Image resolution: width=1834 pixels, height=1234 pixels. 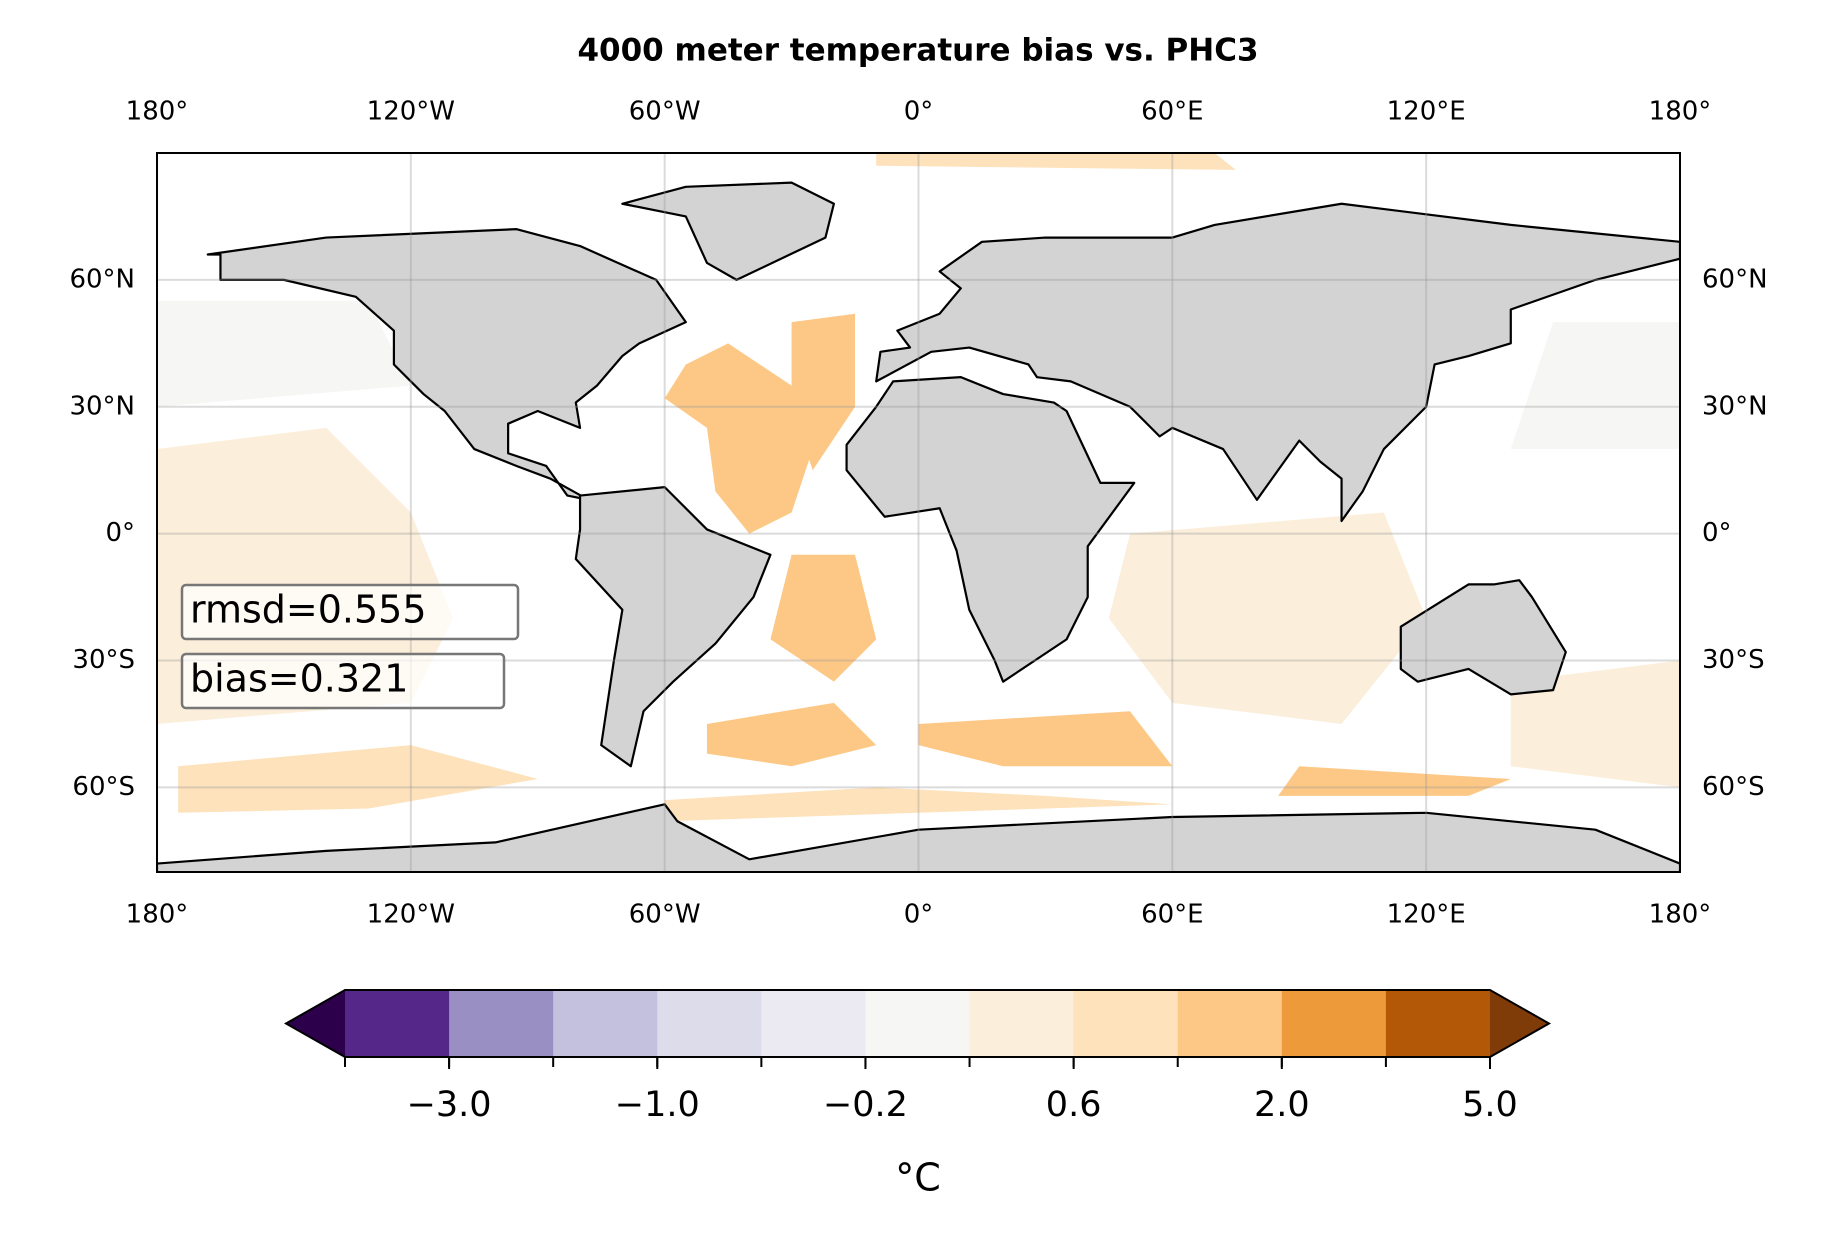 I want to click on colorbar-extend-max, so click(x=1519, y=1023).